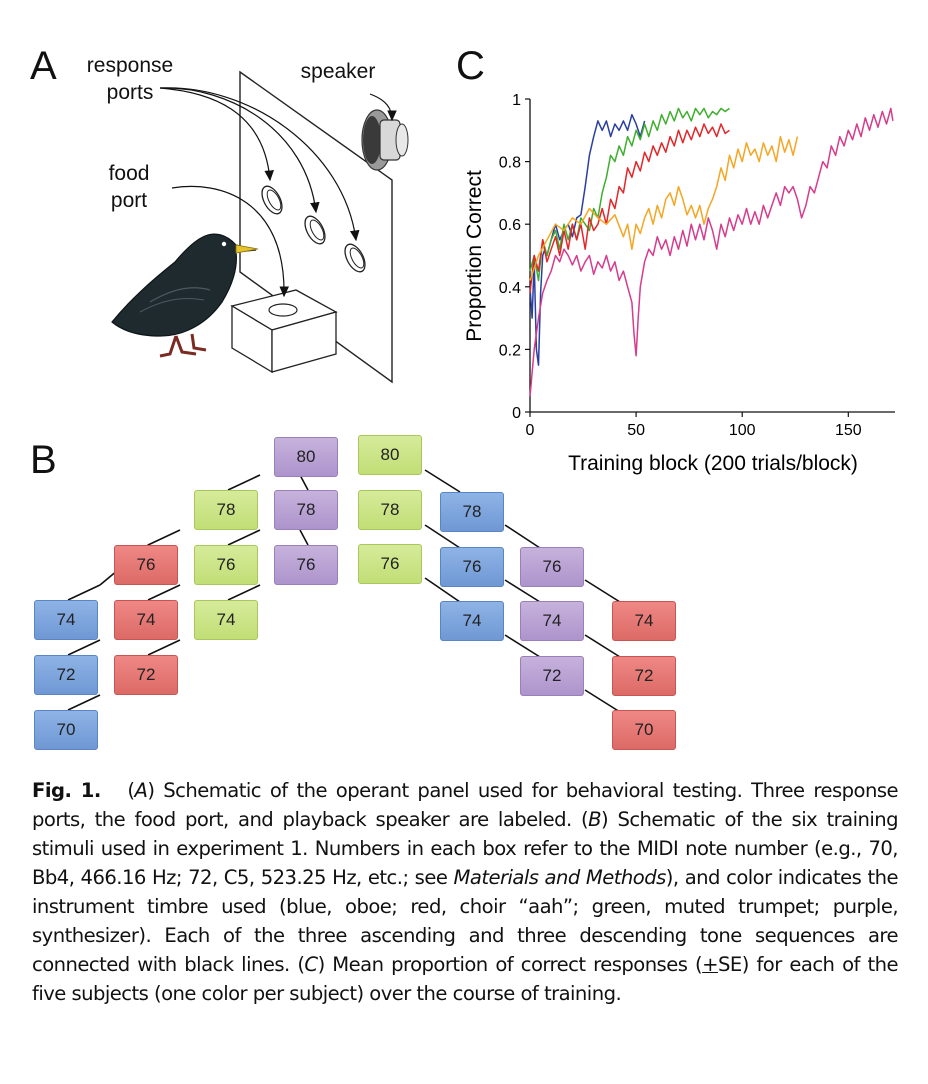  I want to click on stim-box-green: 80, so click(390, 455).